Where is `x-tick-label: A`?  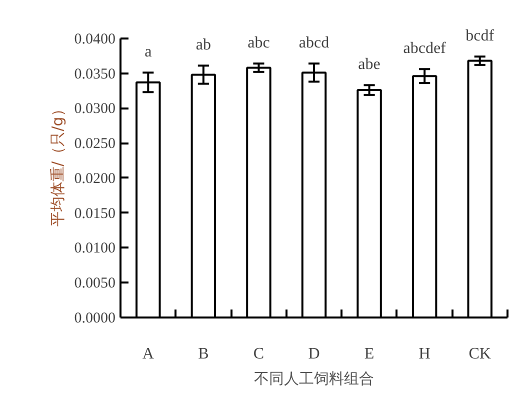 x-tick-label: A is located at coordinates (148, 354).